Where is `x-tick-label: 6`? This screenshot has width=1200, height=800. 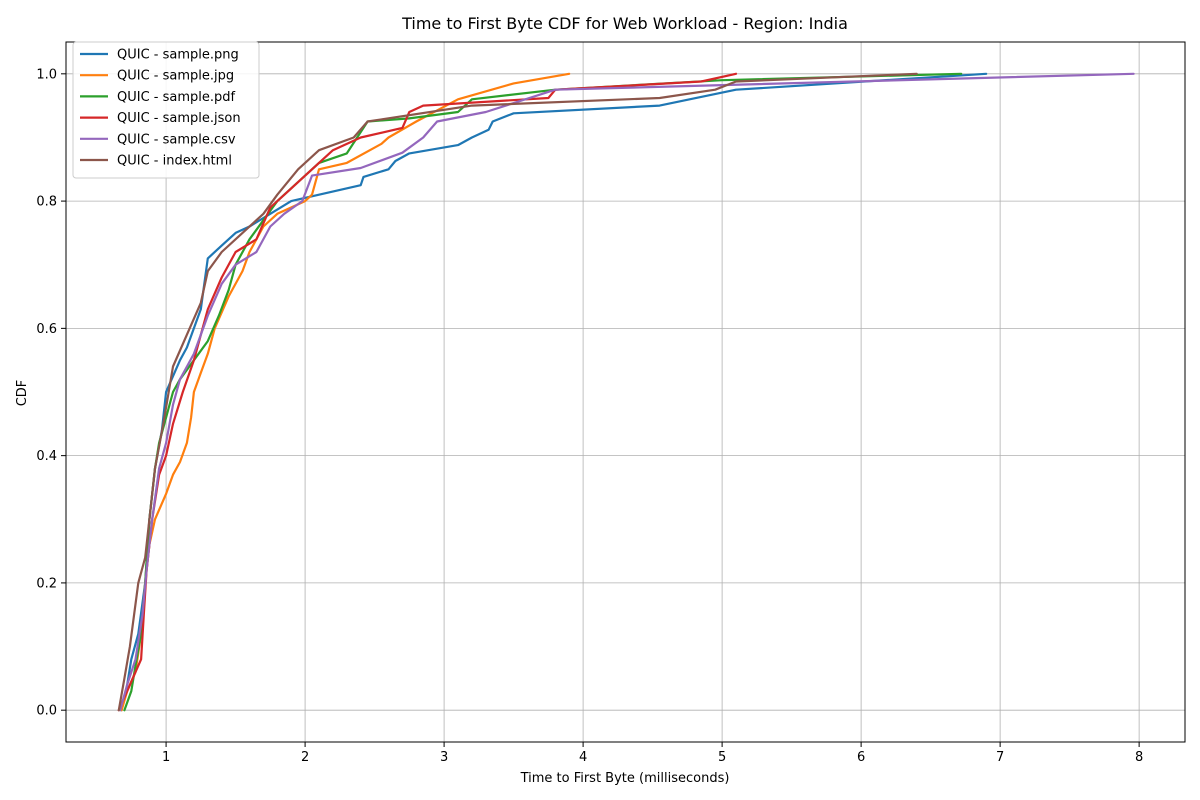
x-tick-label: 6 is located at coordinates (861, 757).